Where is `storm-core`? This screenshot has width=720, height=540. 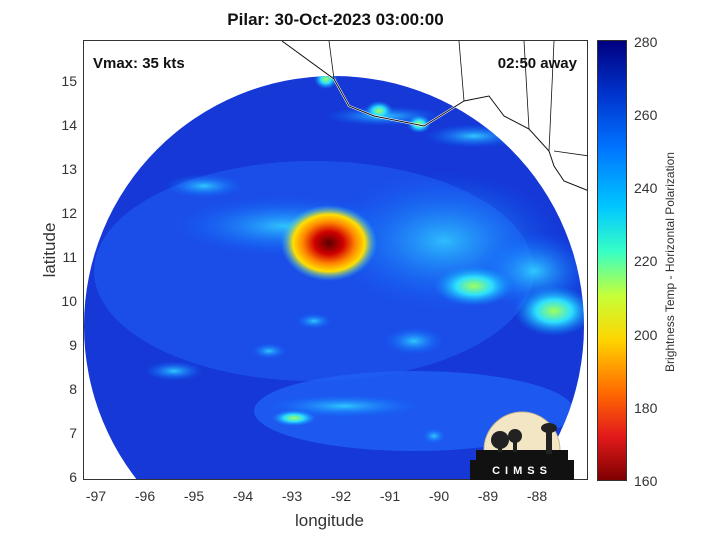 storm-core is located at coordinates (329, 243).